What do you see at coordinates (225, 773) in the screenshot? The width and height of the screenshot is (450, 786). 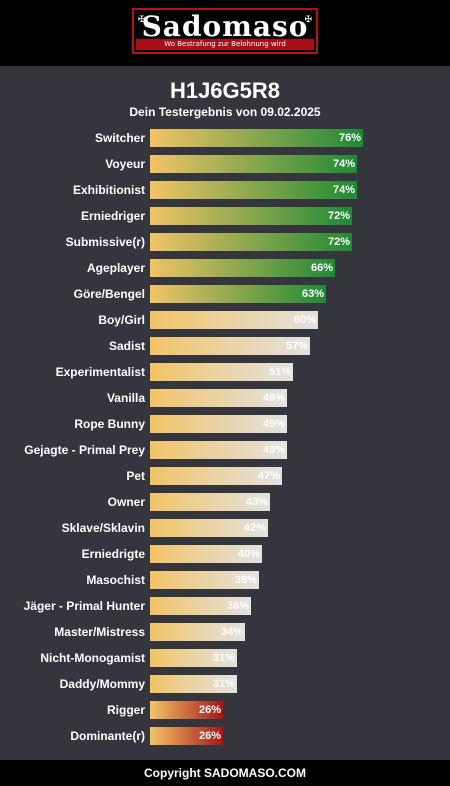 I see `footer-copyright: Copyright SADOMASO.COM` at bounding box center [225, 773].